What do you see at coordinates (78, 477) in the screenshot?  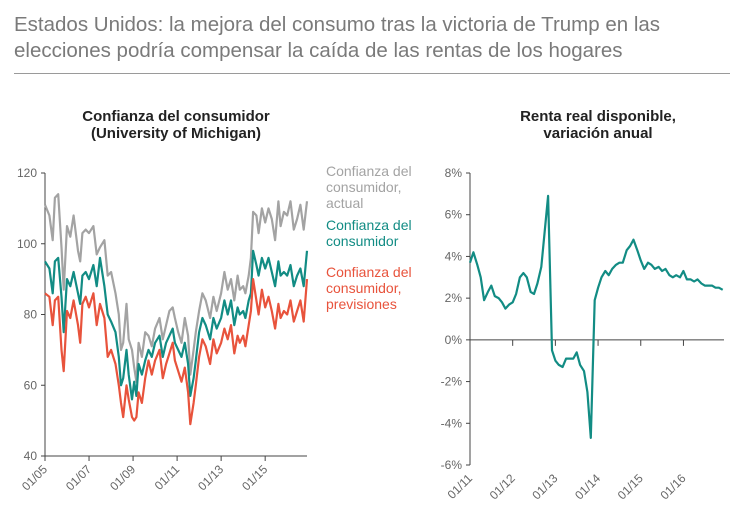 I see `chart1-x-tick-label: 01/07` at bounding box center [78, 477].